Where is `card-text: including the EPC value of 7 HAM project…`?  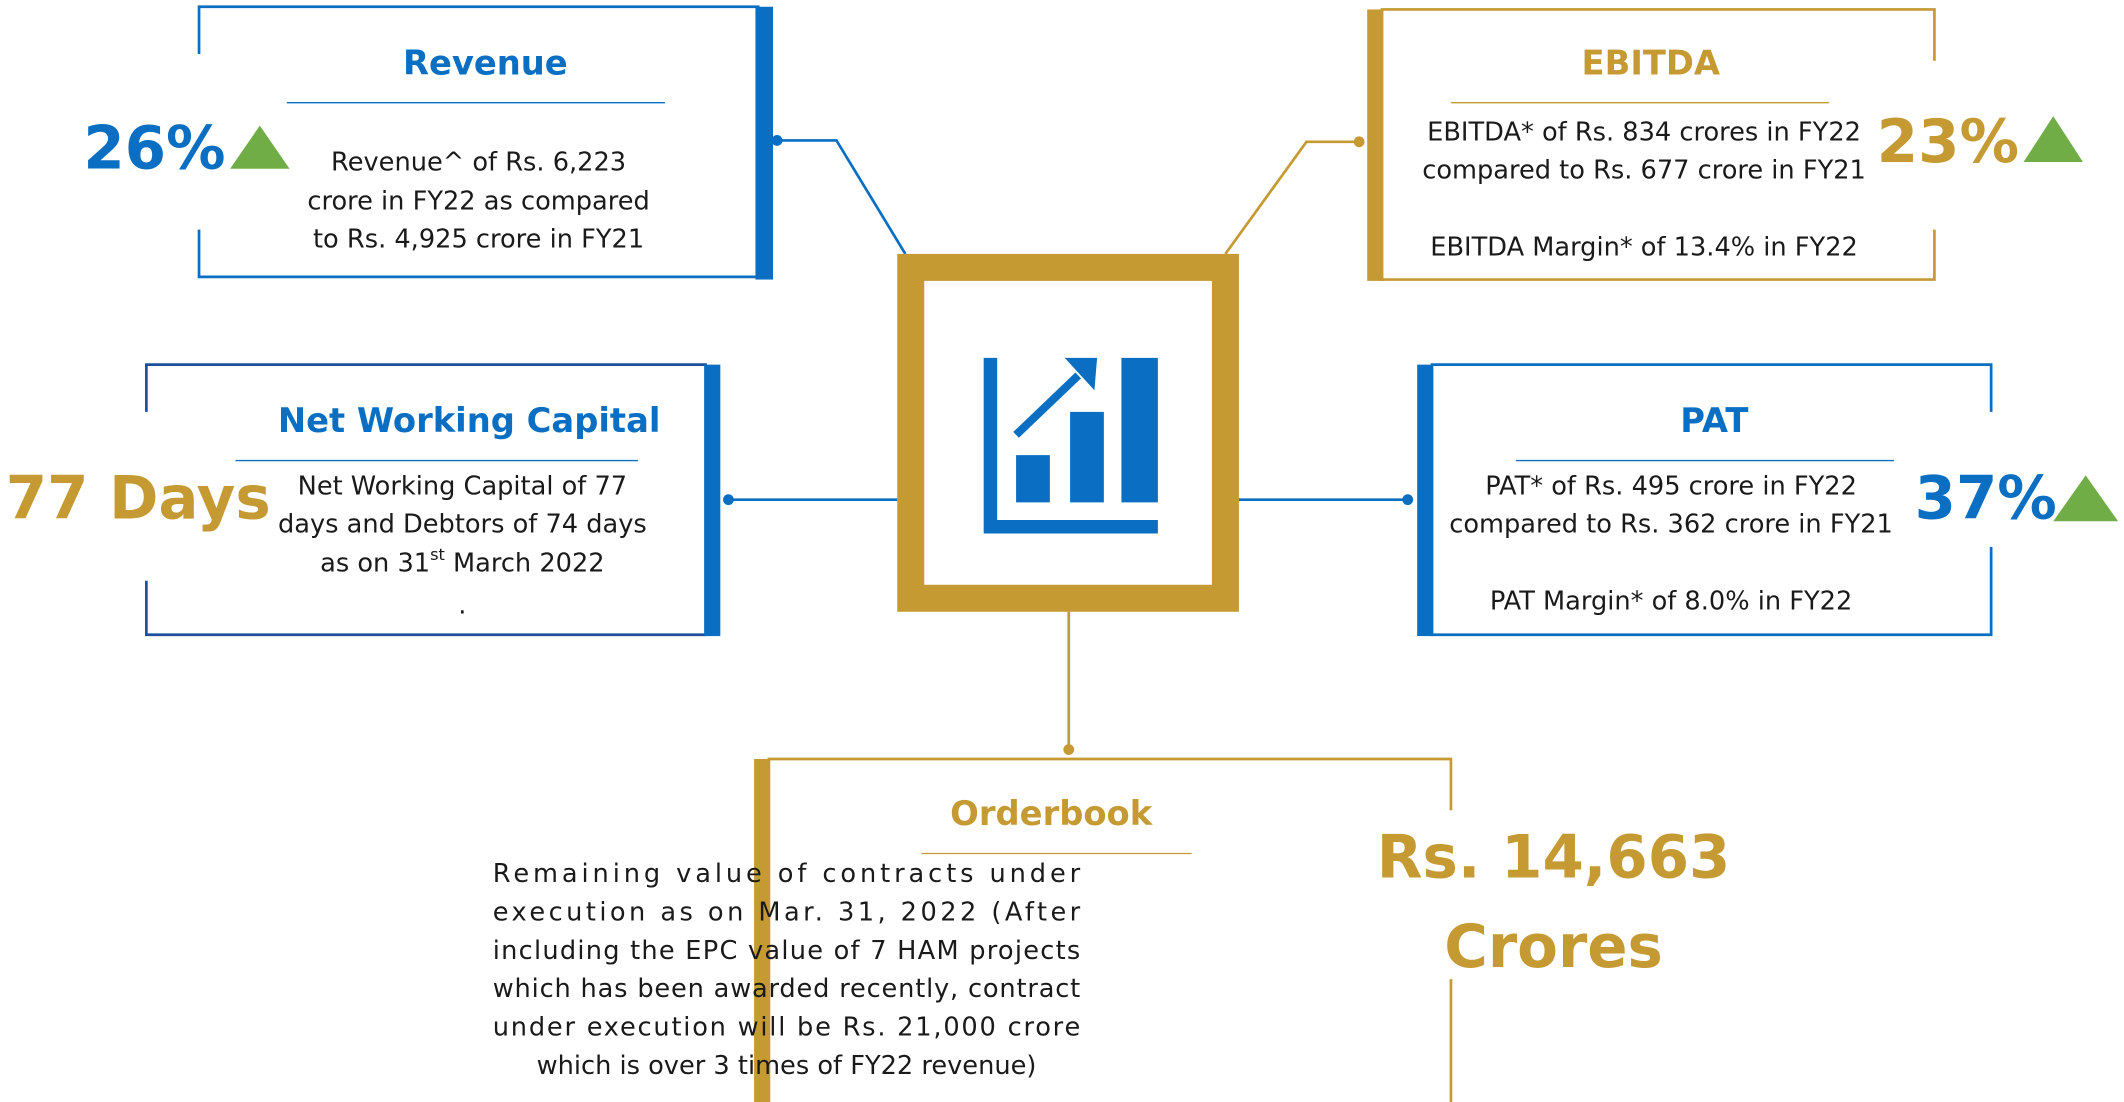
card-text: including the EPC value of 7 HAM project… is located at coordinates (786, 951).